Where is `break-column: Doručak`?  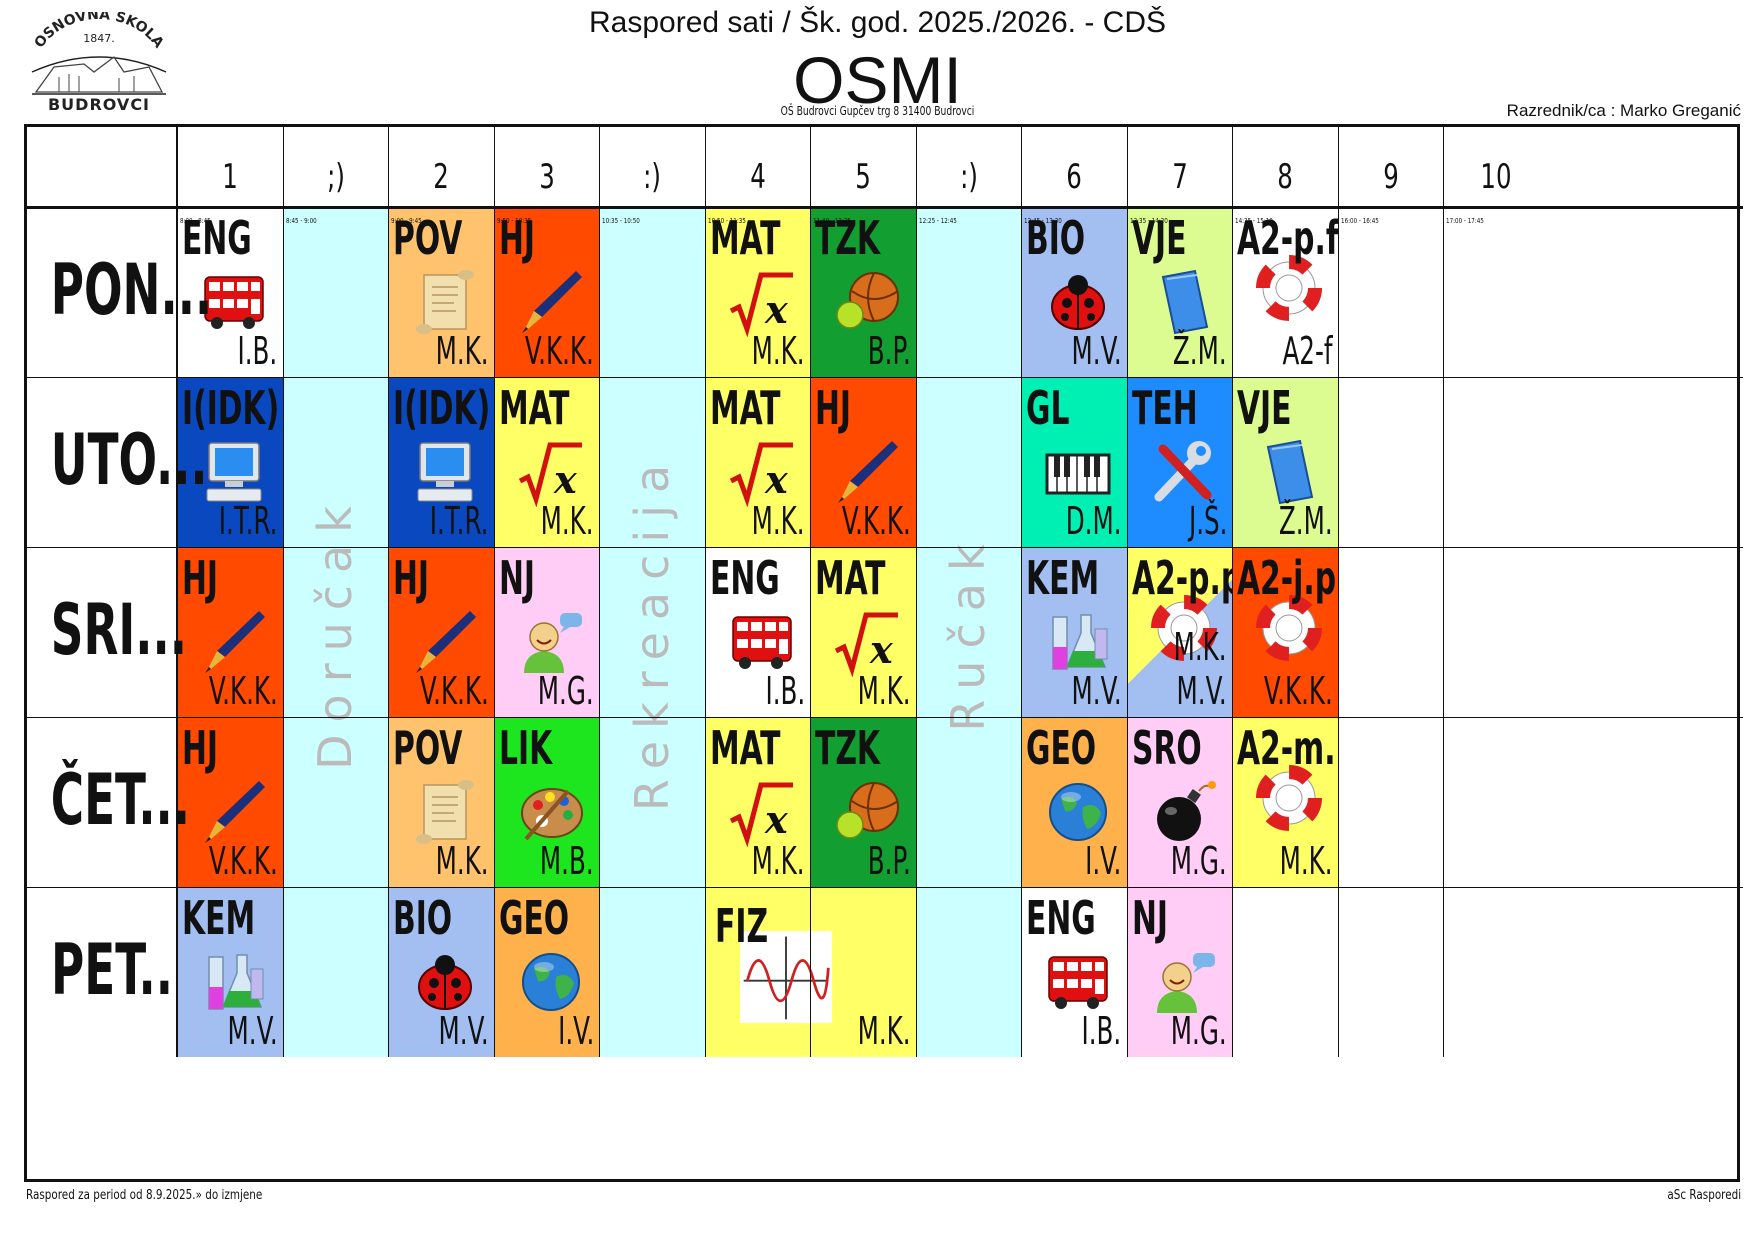 break-column: Doručak is located at coordinates (335, 632).